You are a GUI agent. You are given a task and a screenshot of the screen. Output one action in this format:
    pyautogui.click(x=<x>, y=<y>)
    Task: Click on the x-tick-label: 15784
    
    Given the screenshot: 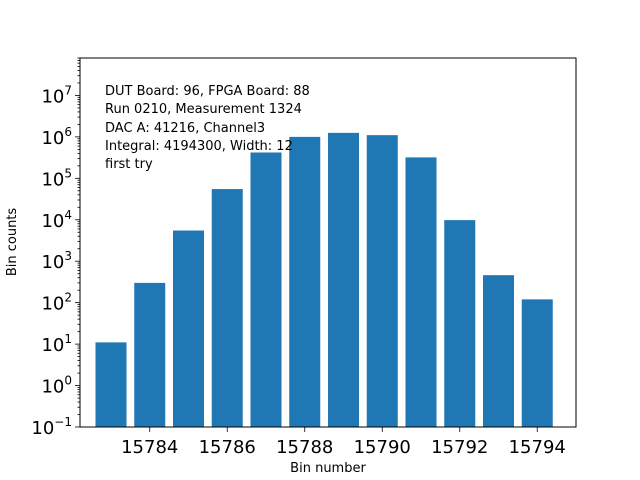 What is the action you would take?
    pyautogui.click(x=149, y=447)
    